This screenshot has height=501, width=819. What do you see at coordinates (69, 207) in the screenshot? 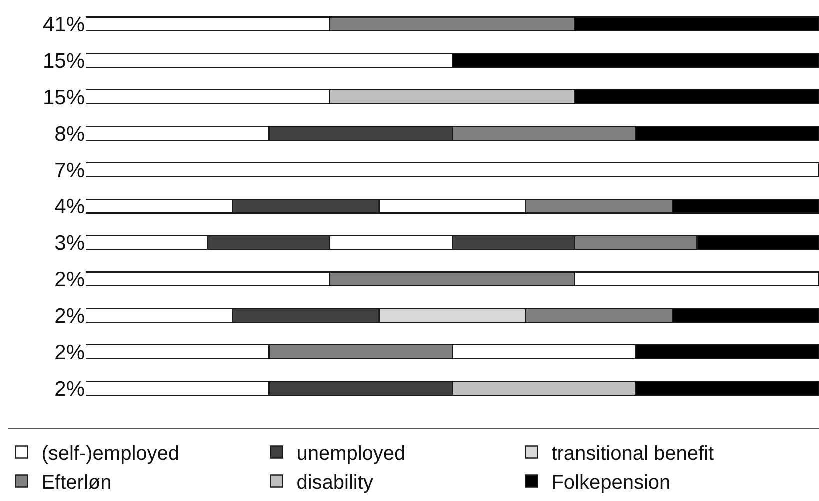
I see `y-tick-label: 4%` at bounding box center [69, 207].